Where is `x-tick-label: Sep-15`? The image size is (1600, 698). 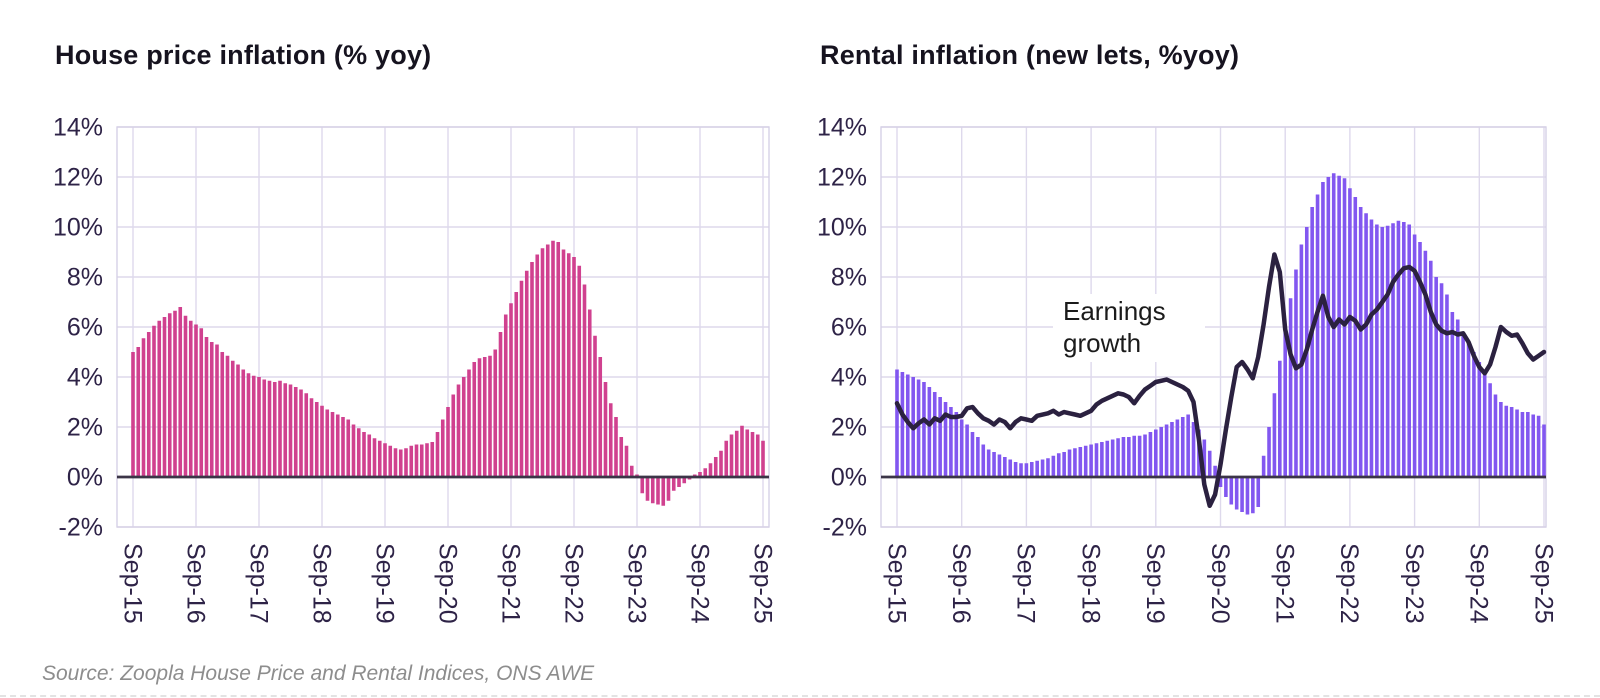
x-tick-label: Sep-15 is located at coordinates (896, 583).